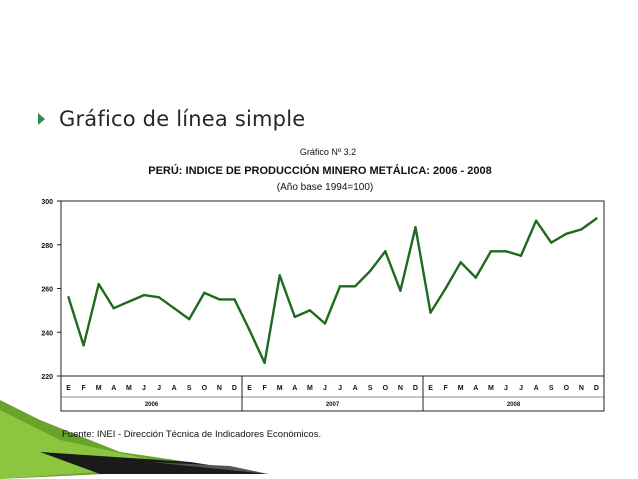 Image resolution: width=638 pixels, height=479 pixels. What do you see at coordinates (514, 405) in the screenshot?
I see `year-label: 2008` at bounding box center [514, 405].